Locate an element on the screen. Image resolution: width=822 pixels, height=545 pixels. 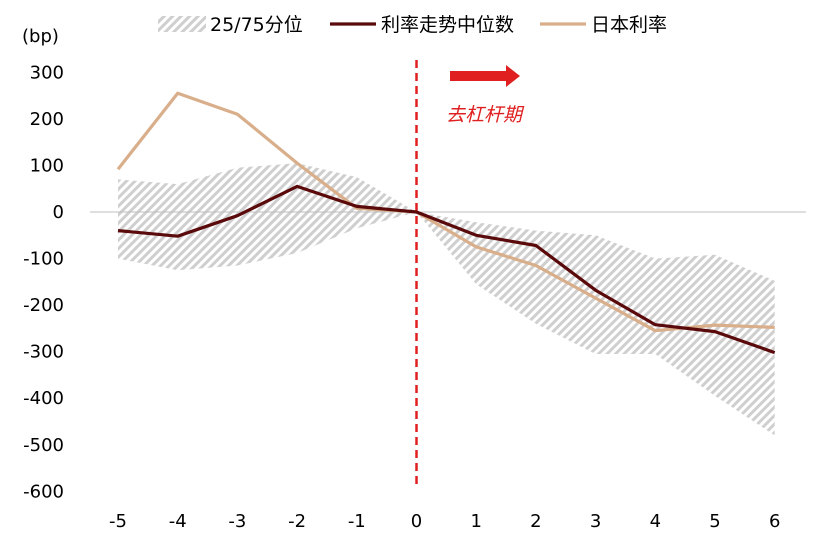
x-tick-label: 3 is located at coordinates (595, 521).